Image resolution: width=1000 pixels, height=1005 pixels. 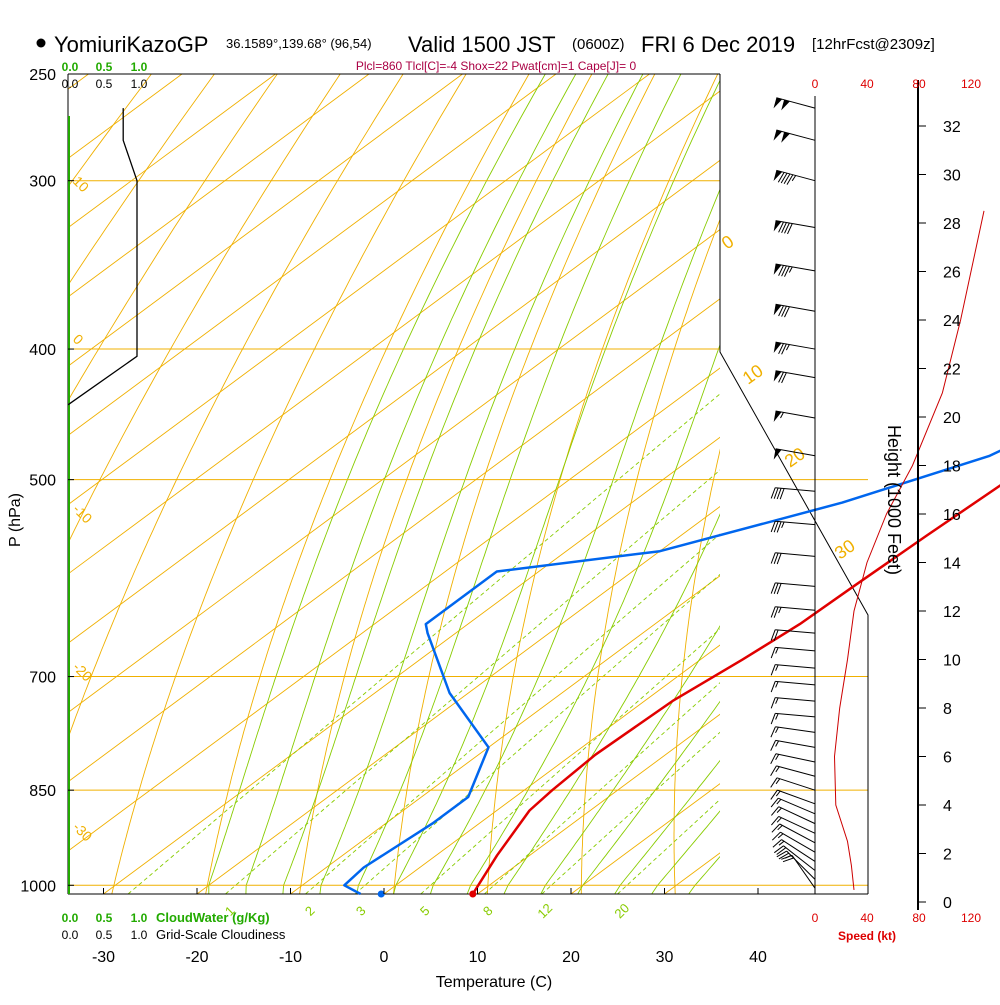 I want to click on cloudwater-tick-bottom: 0.5, so click(x=104, y=918).